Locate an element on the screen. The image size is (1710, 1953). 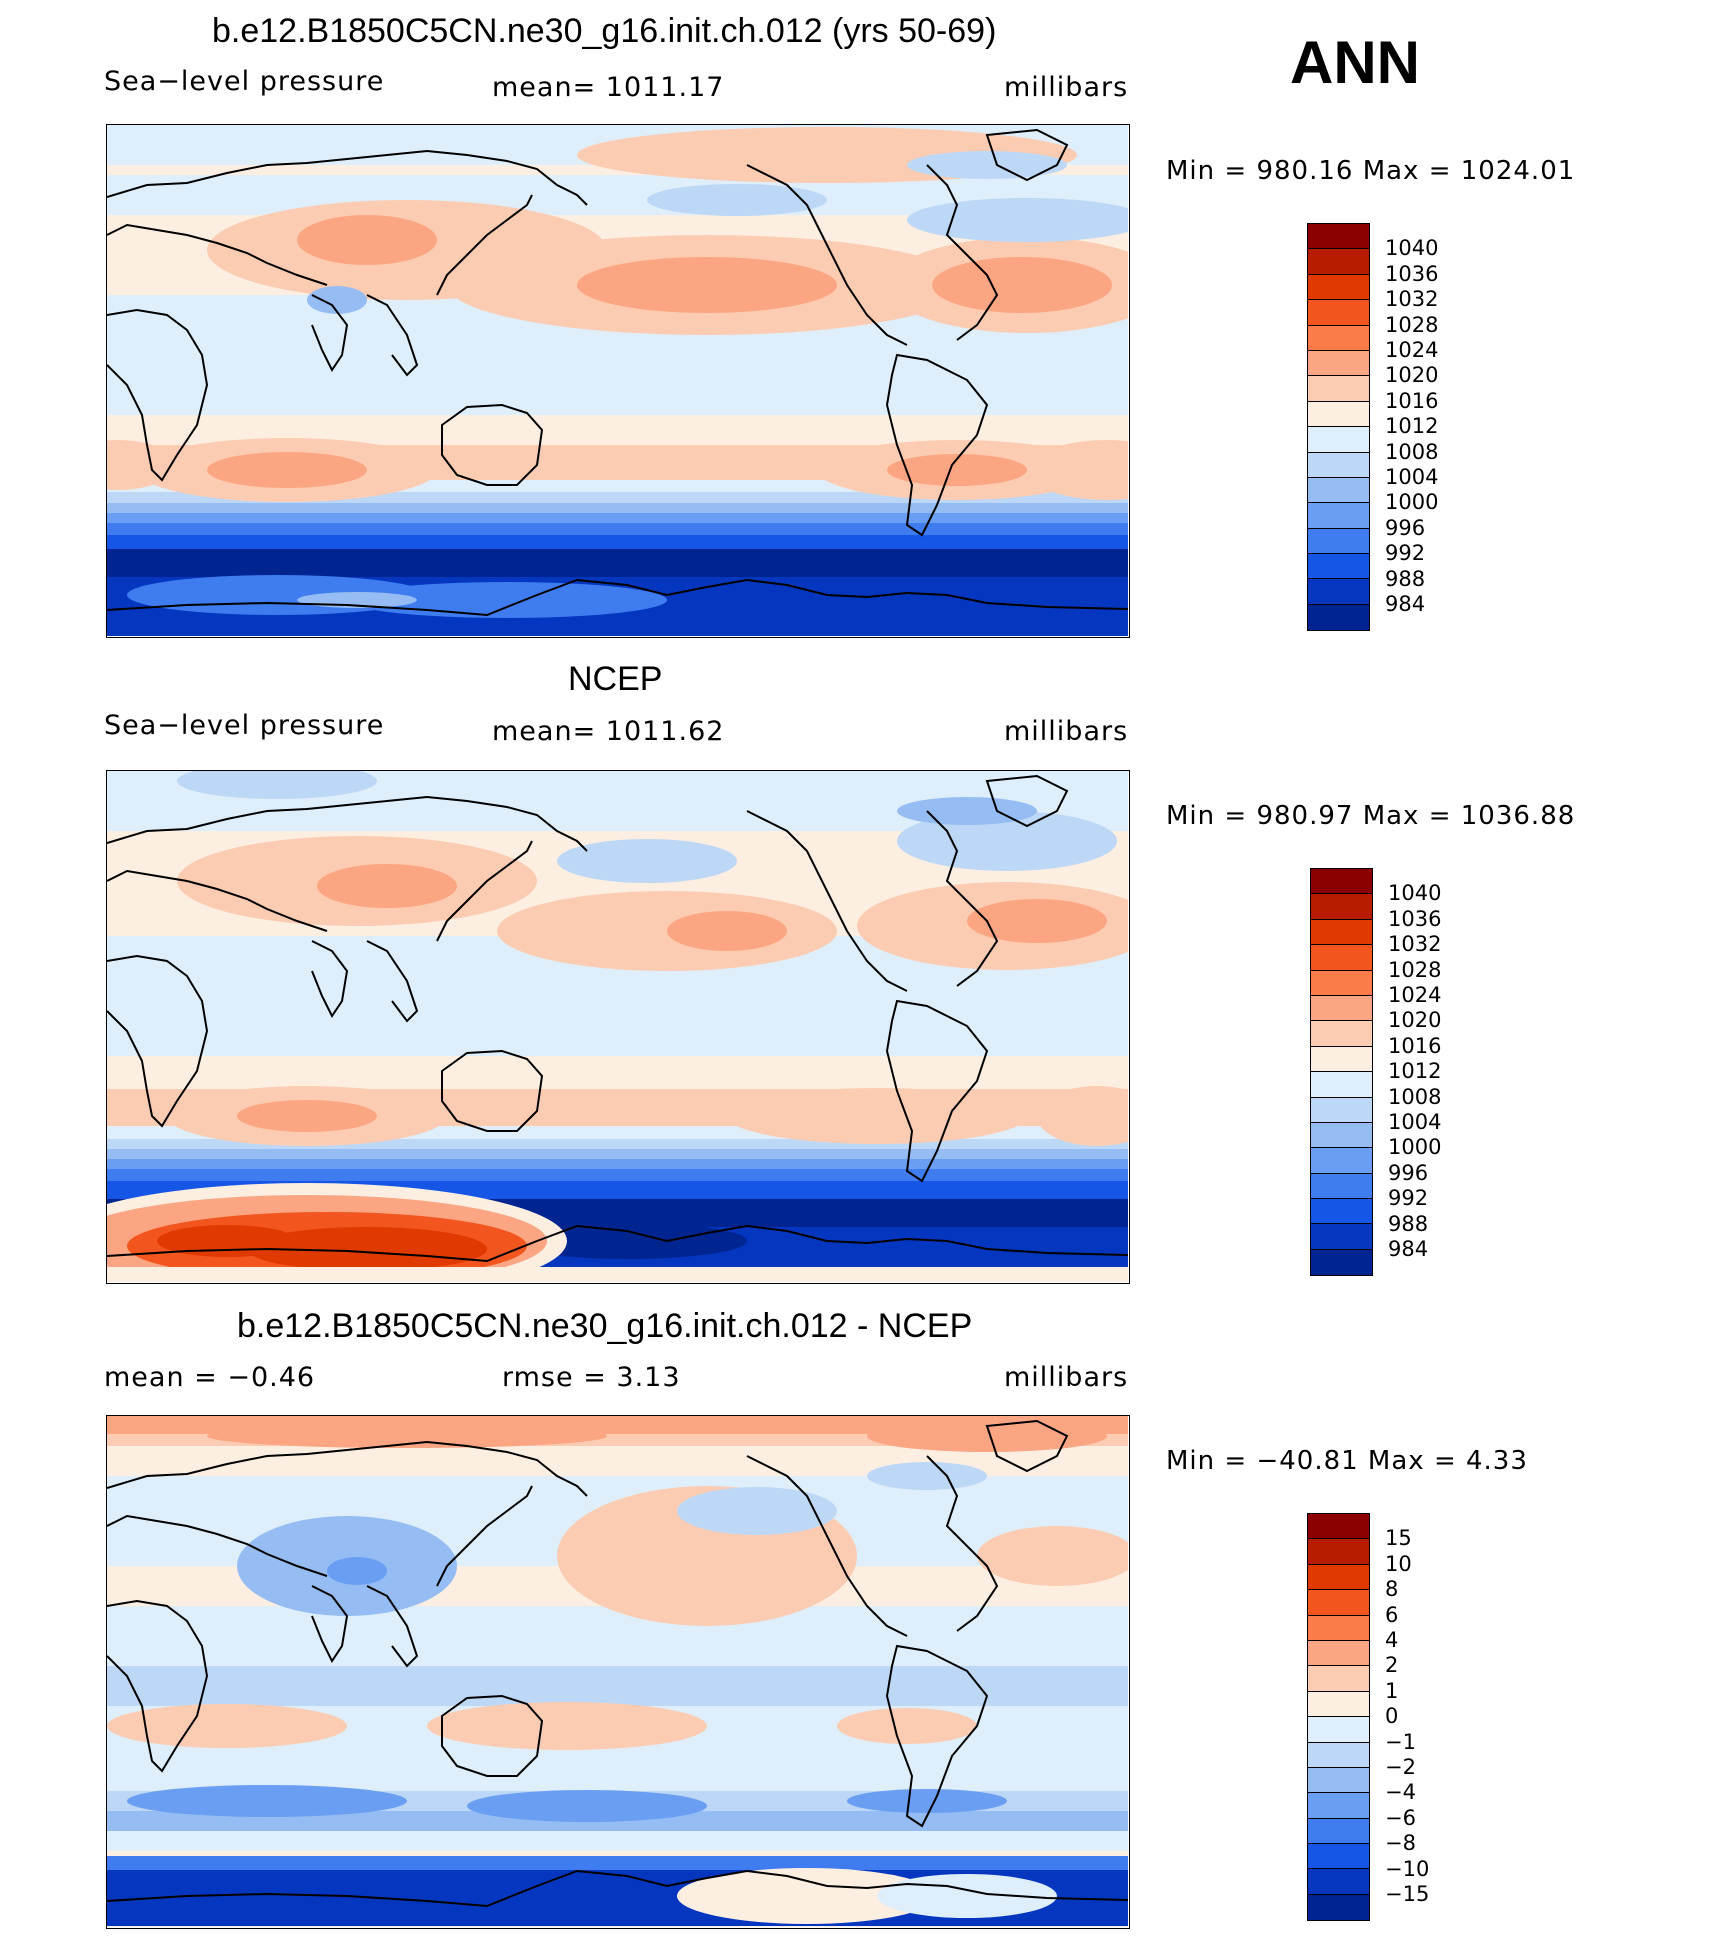
colorbar-tick-label: 1020 is located at coordinates (1415, 1020).